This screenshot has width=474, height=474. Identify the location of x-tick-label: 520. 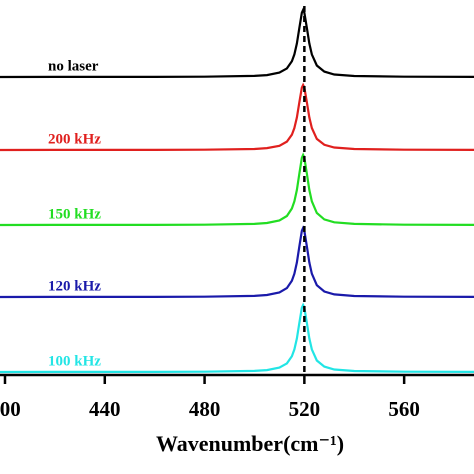
(305, 409).